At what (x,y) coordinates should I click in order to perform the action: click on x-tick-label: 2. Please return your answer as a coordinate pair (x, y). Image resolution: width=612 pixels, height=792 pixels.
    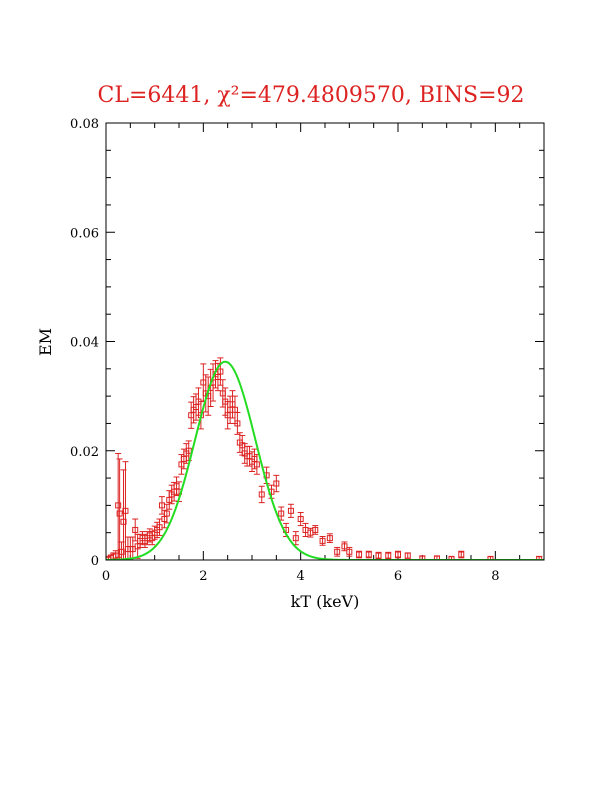
    Looking at the image, I should click on (203, 576).